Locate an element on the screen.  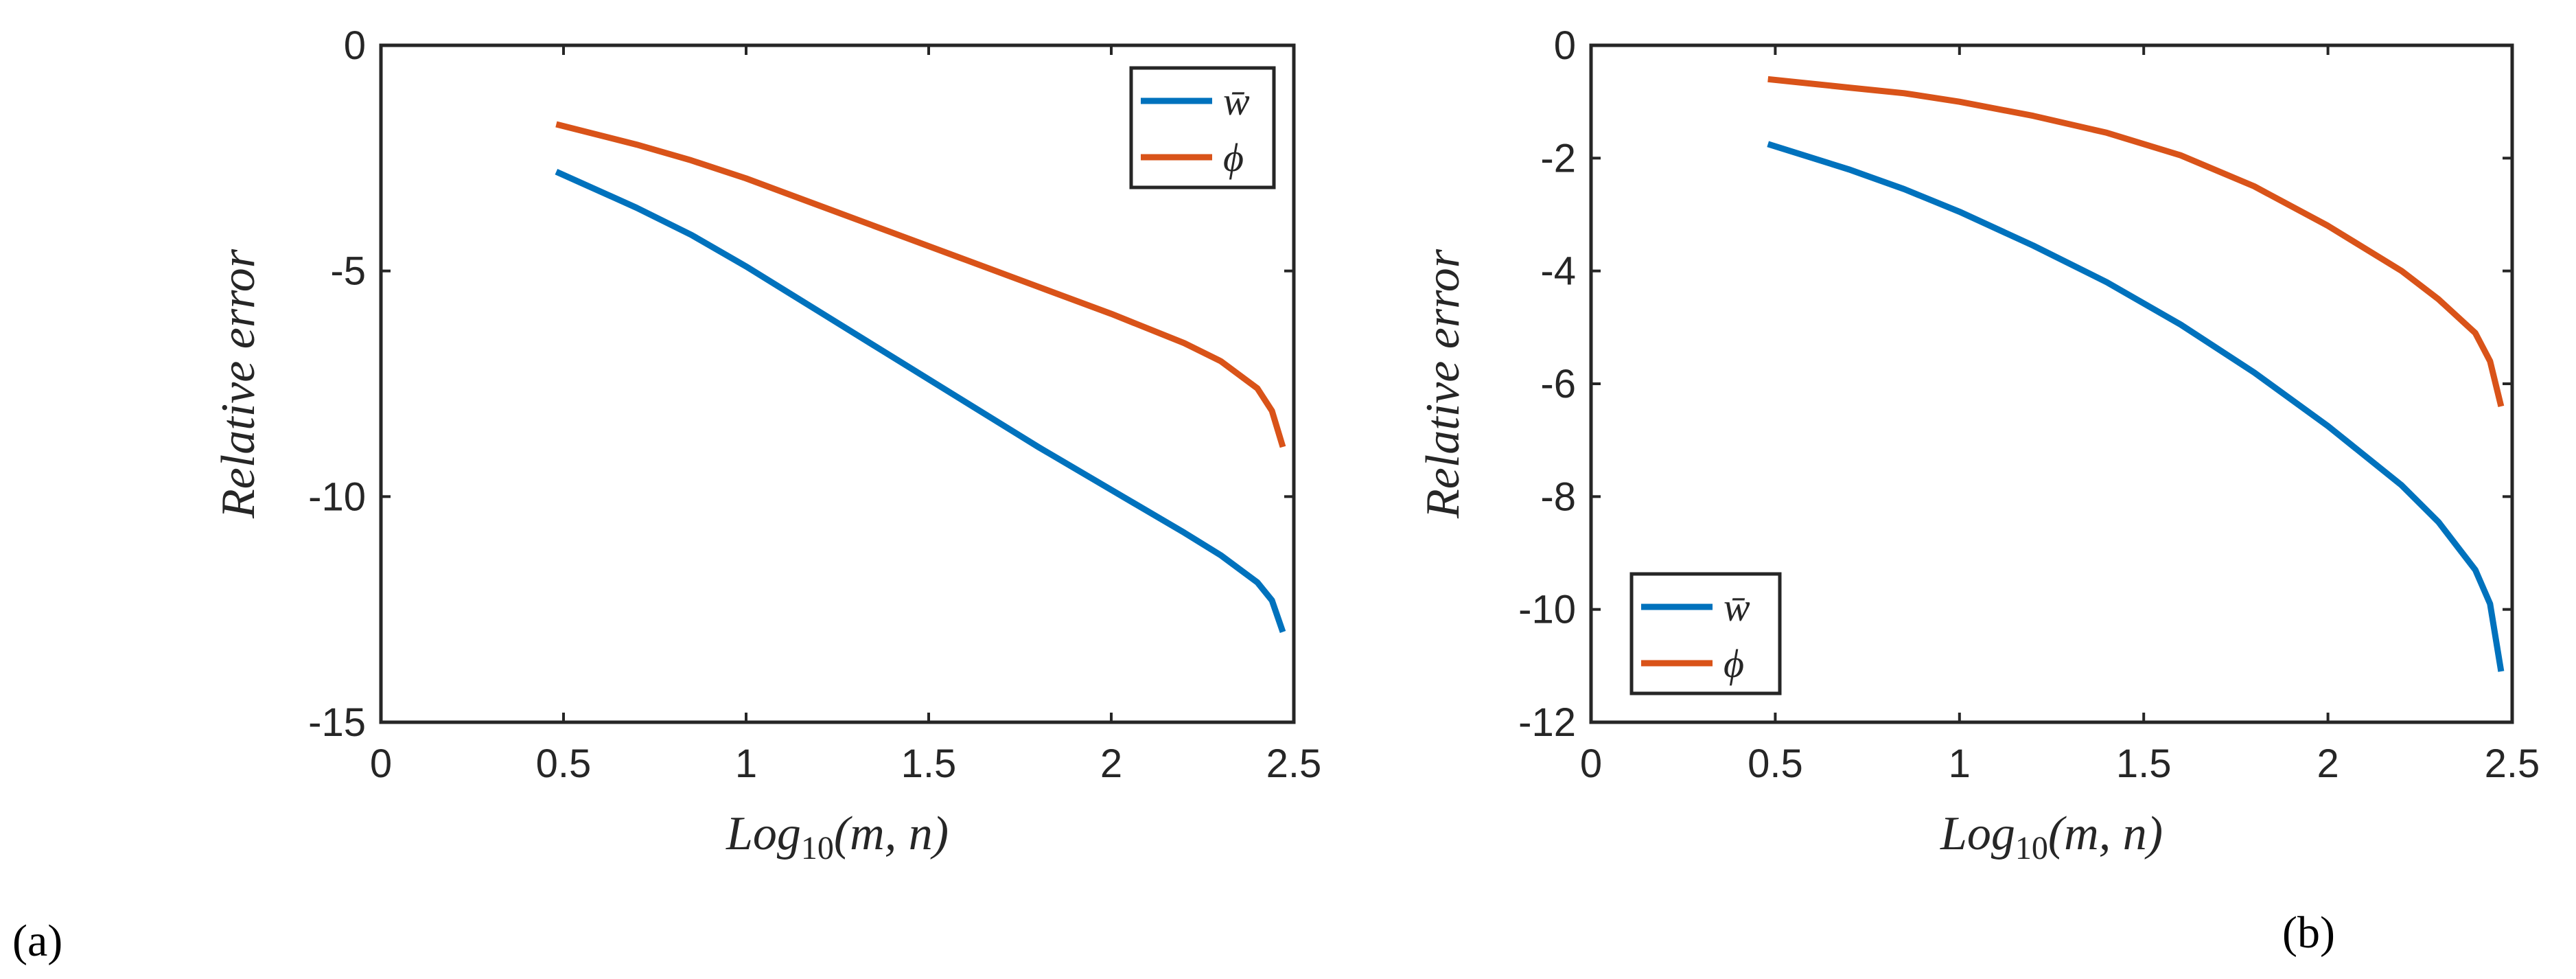
y-tick-label: -6 is located at coordinates (1558, 384).